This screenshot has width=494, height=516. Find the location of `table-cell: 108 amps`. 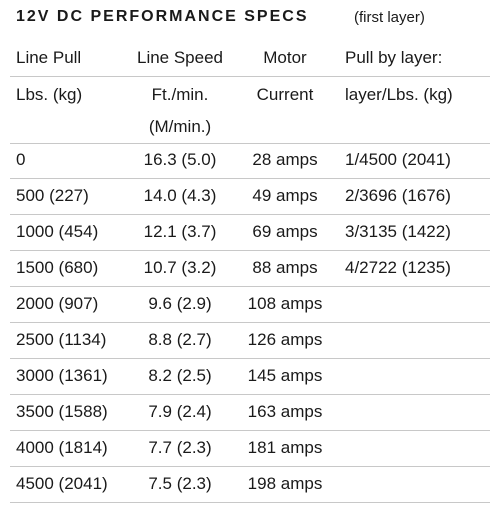

table-cell: 108 amps is located at coordinates (285, 303).